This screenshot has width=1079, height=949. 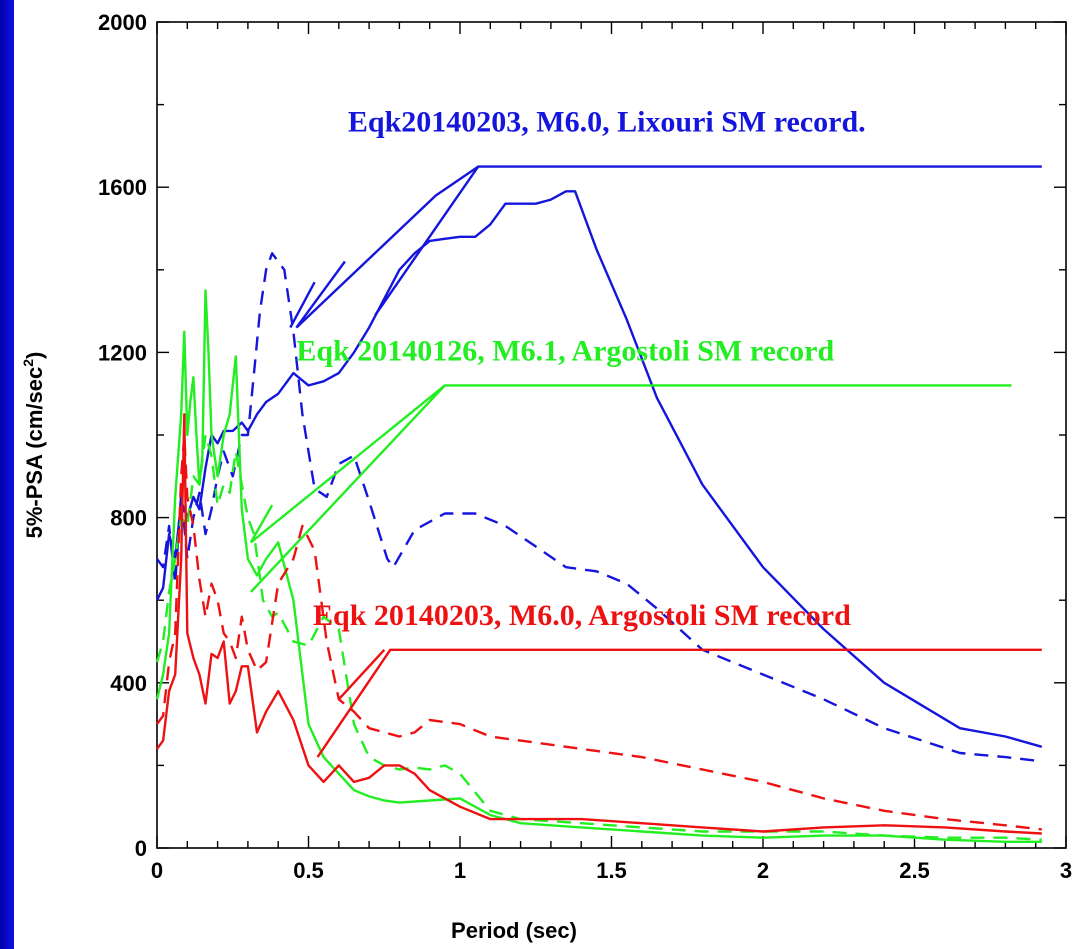 I want to click on y-axis-label: 5%-PSA (cm/sec2), so click(x=33, y=445).